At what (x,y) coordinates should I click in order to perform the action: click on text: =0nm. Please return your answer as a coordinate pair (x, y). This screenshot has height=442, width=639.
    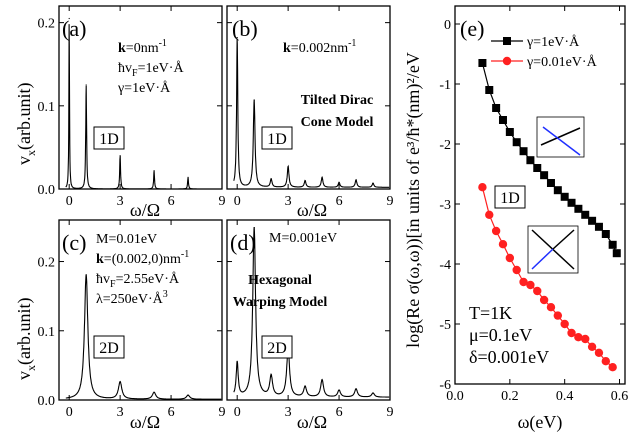
    Looking at the image, I should click on (142, 48).